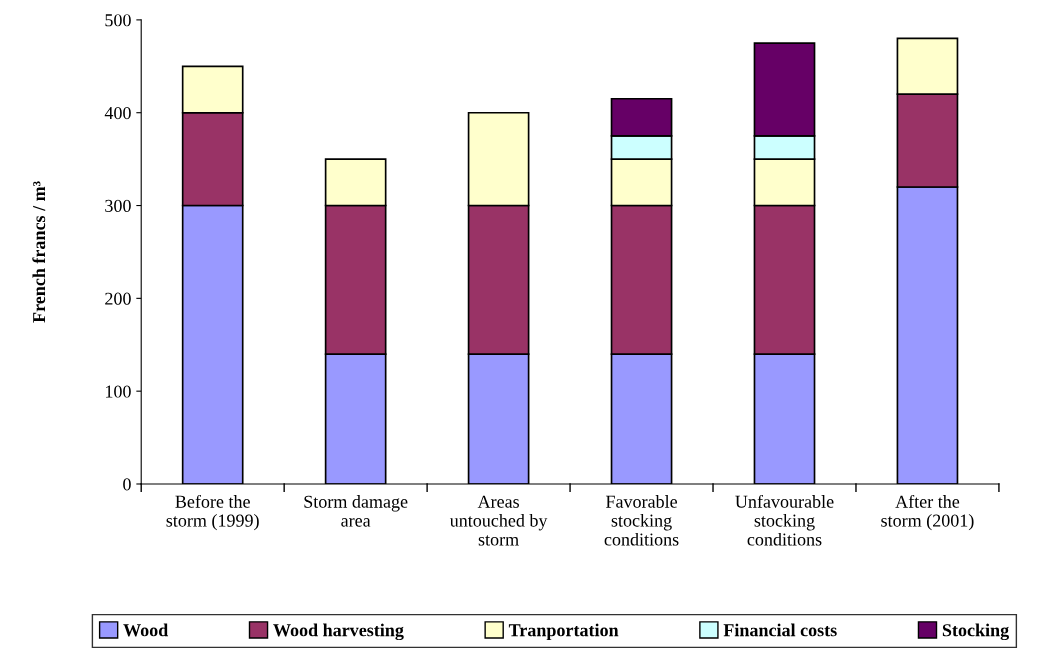 This screenshot has height=663, width=1046. I want to click on legend-label: Financial costs, so click(780, 630).